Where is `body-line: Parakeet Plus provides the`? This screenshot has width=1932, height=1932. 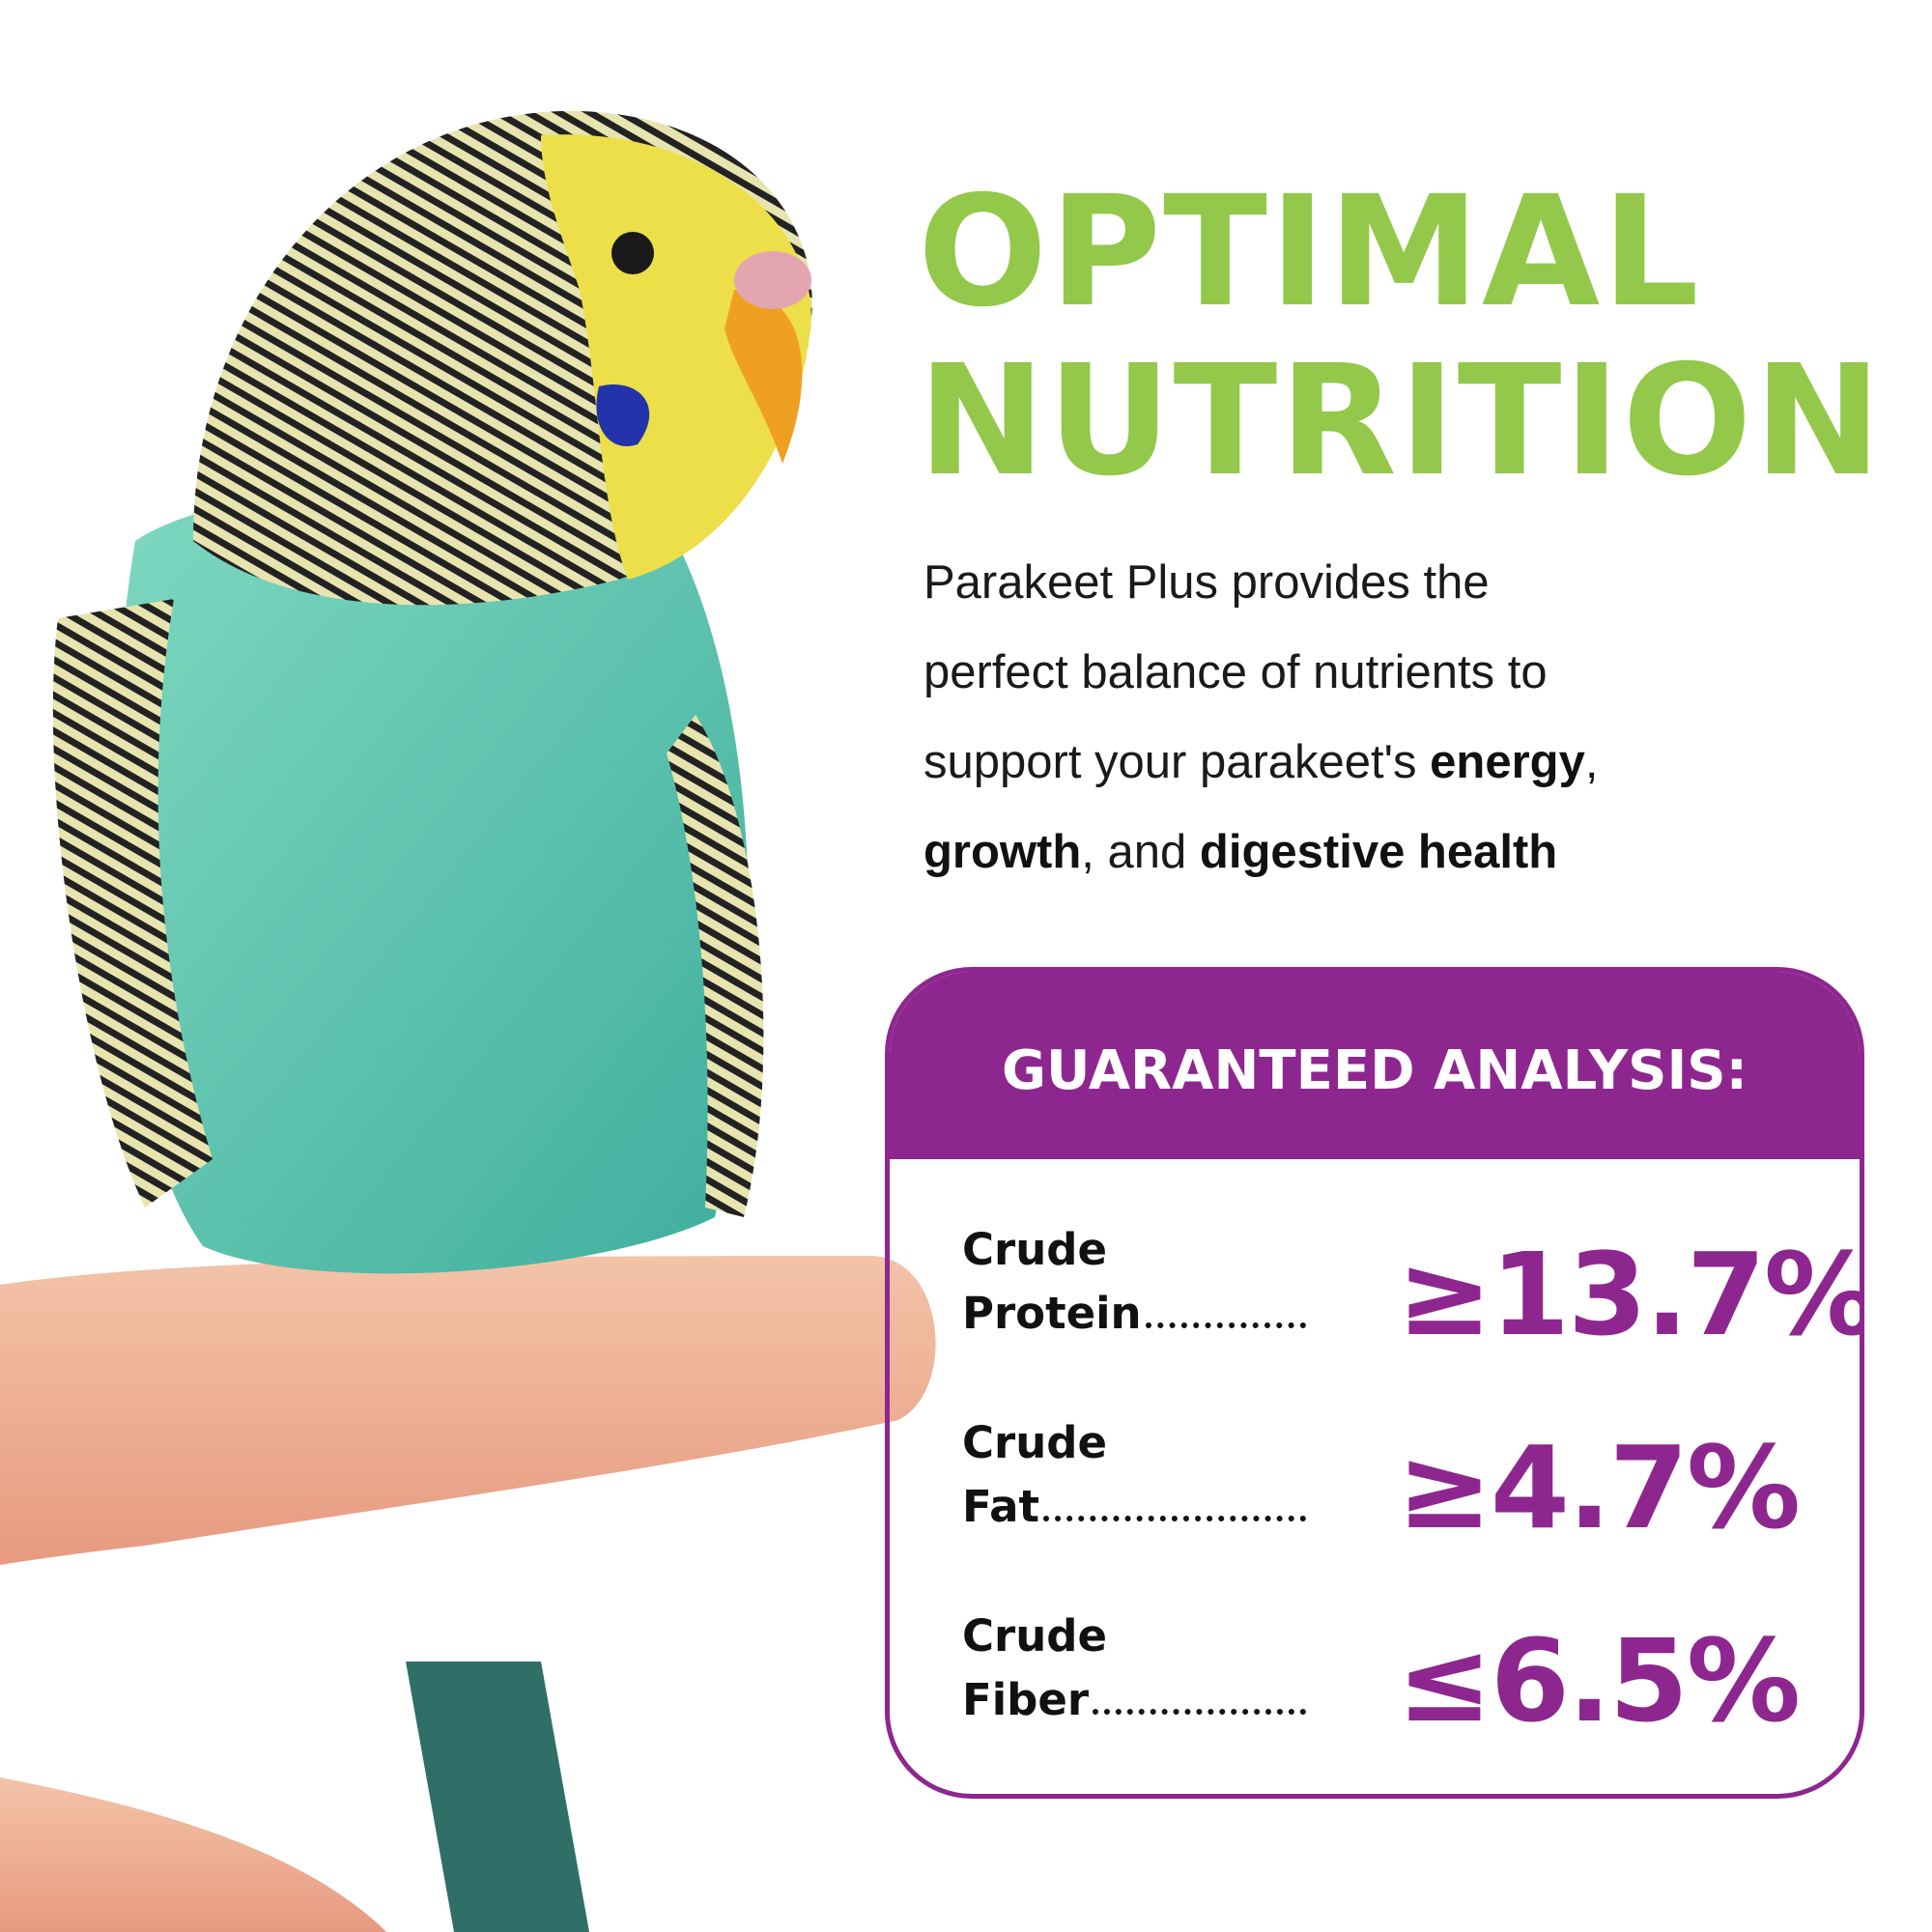 body-line: Parakeet Plus provides the is located at coordinates (1206, 583).